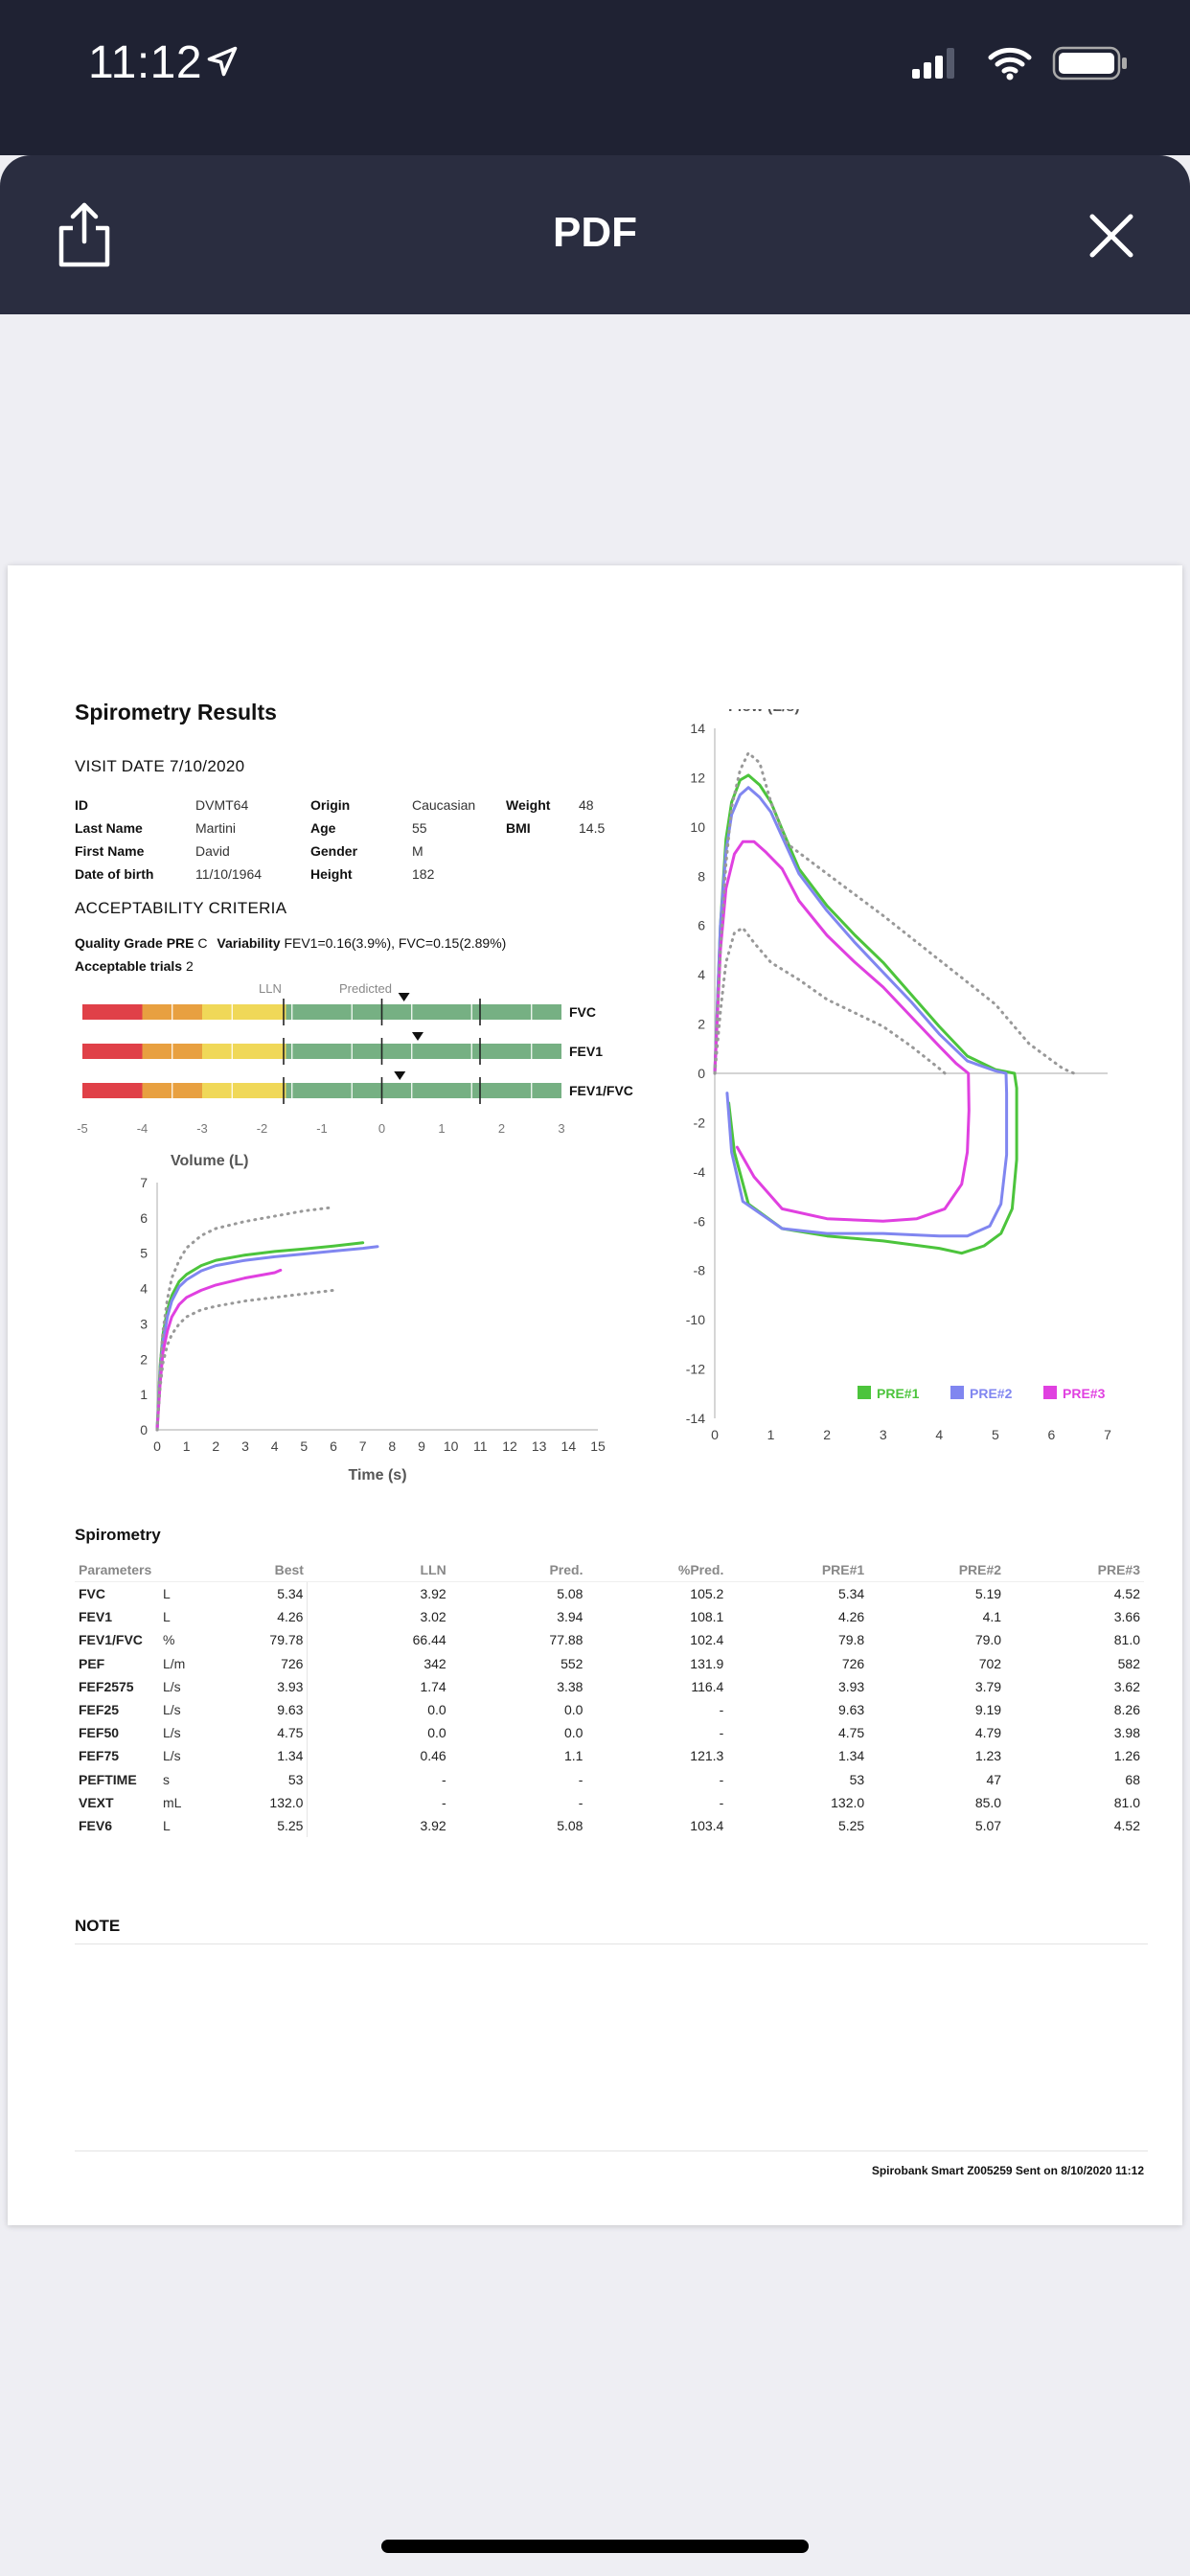 The width and height of the screenshot is (1190, 2576). I want to click on x-tick-label: 4, so click(275, 1446).